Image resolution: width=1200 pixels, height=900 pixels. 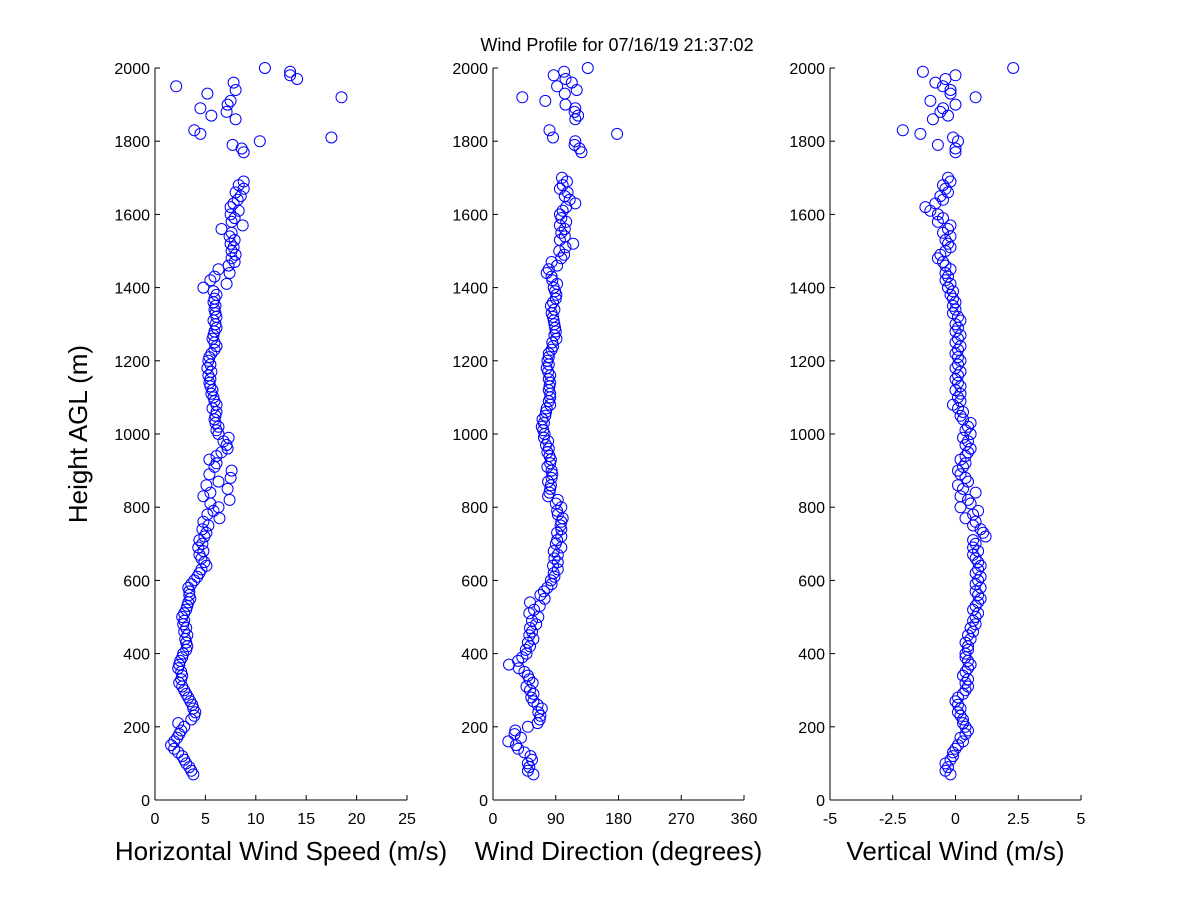 What do you see at coordinates (136, 728) in the screenshot?
I see `speed-ytick-label: 200` at bounding box center [136, 728].